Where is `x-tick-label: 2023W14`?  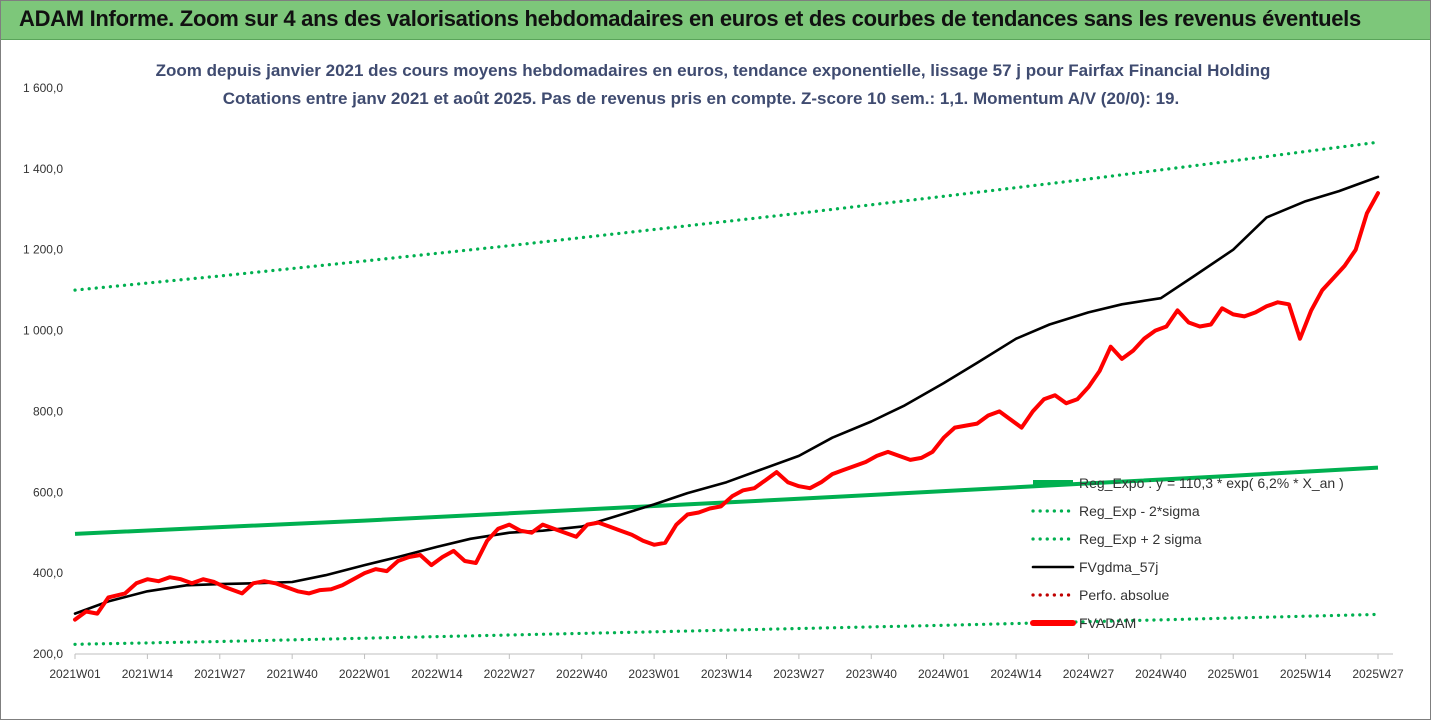 x-tick-label: 2023W14 is located at coordinates (727, 674).